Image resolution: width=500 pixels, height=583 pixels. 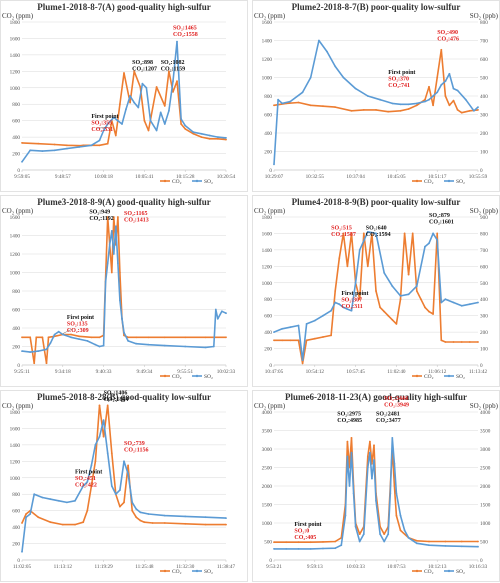 What do you see at coordinates (197, 376) in the screenshot?
I see `legend-marker-so2` at bounding box center [197, 376].